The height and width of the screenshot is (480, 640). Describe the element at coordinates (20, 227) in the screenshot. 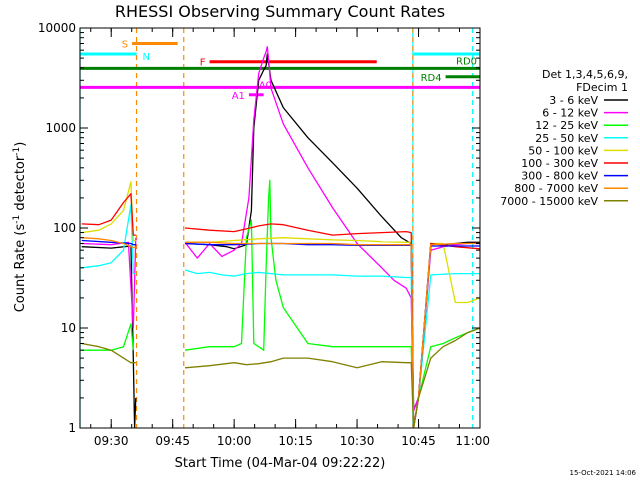

I see `y-axis-label: Count Rate (s-1 detector-1)` at that location.